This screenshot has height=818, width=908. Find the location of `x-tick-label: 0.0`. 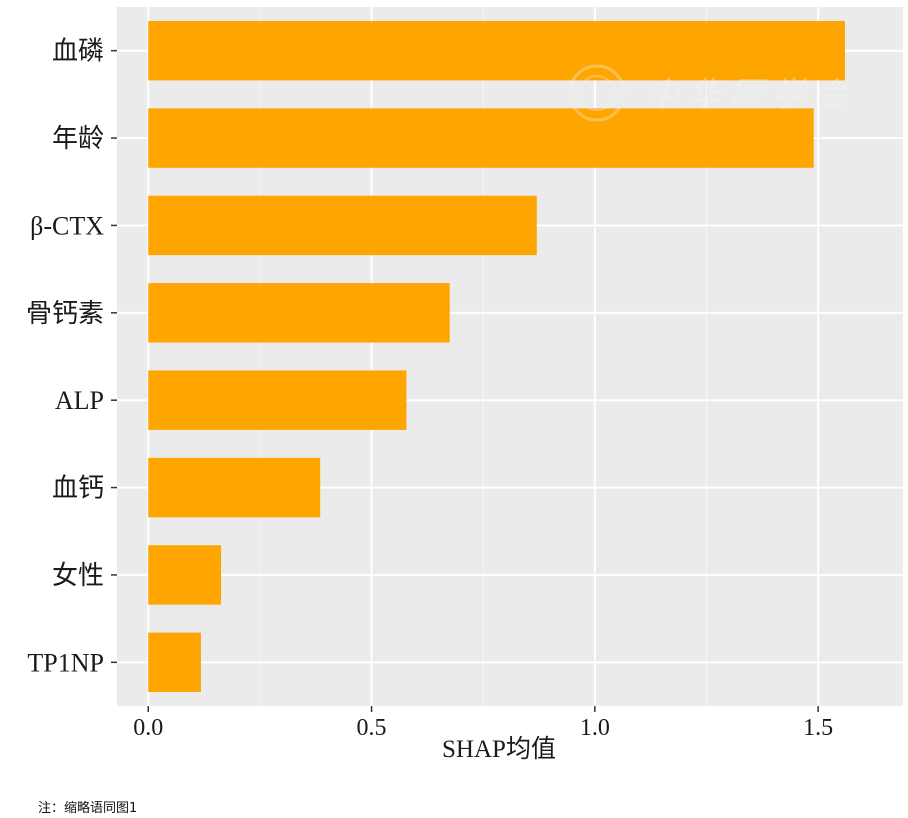

x-tick-label: 0.0 is located at coordinates (148, 728).